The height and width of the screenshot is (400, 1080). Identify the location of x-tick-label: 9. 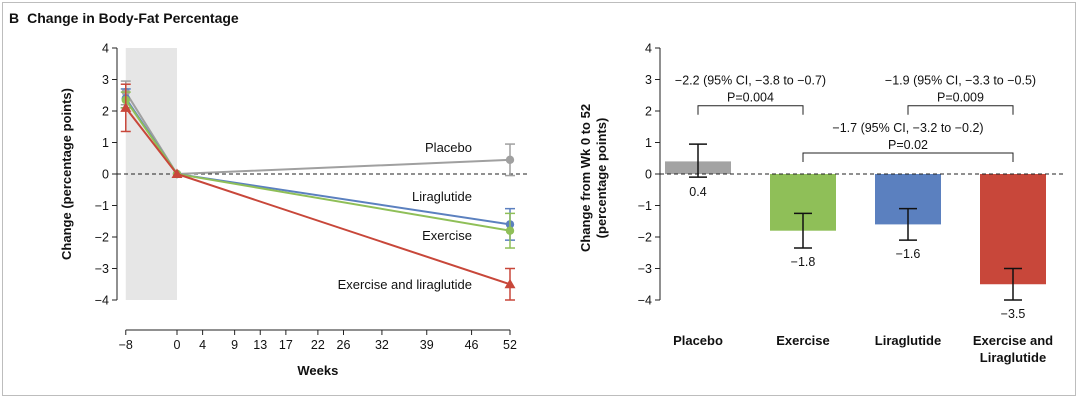
(234, 345).